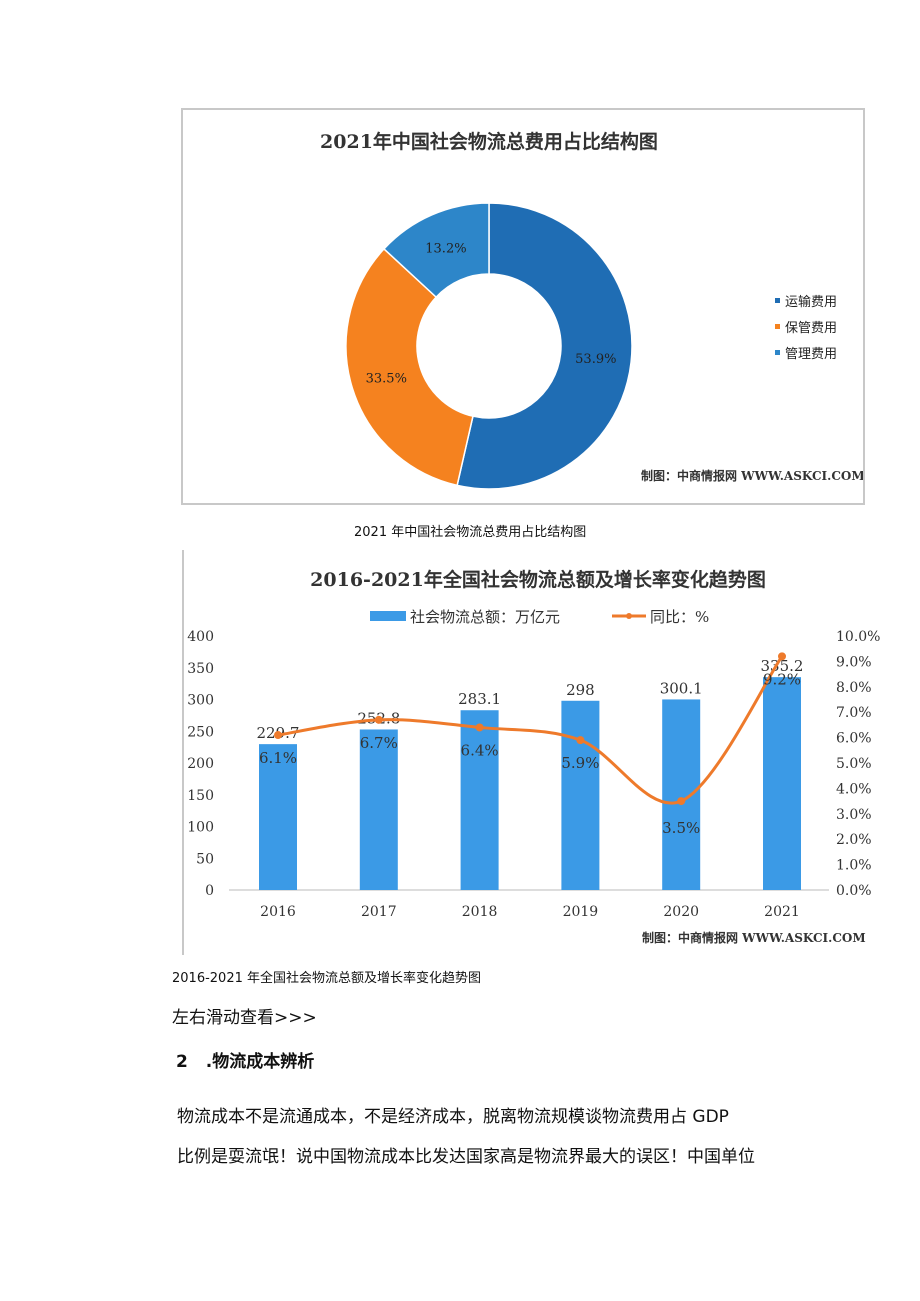 The width and height of the screenshot is (920, 1301). Describe the element at coordinates (200, 796) in the screenshot. I see `y-tick-label: 150` at that location.